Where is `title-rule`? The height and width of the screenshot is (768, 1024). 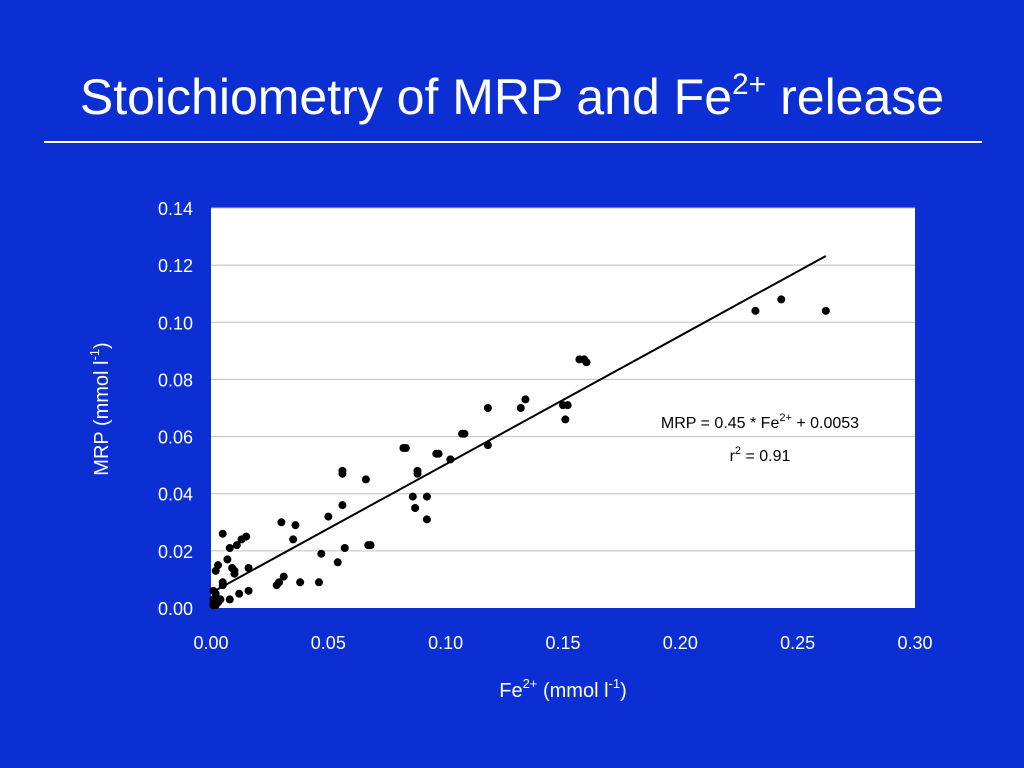 title-rule is located at coordinates (513, 142).